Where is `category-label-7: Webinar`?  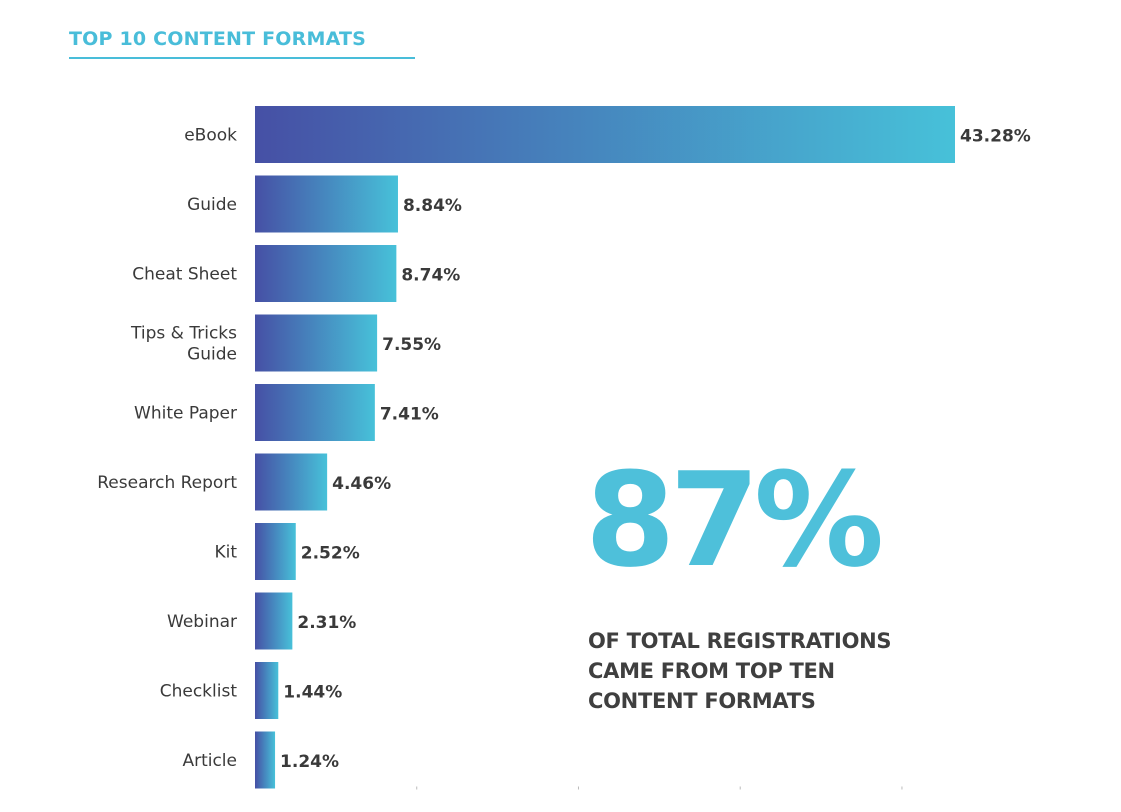 category-label-7: Webinar is located at coordinates (202, 622).